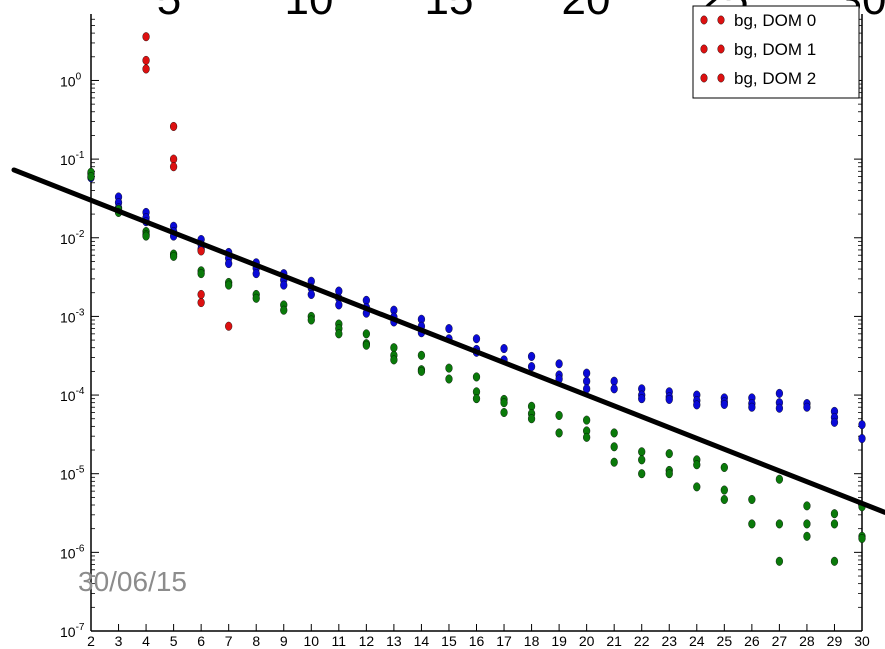 This screenshot has height=649, width=885. I want to click on y-tick-exponent: -3, so click(80, 312).